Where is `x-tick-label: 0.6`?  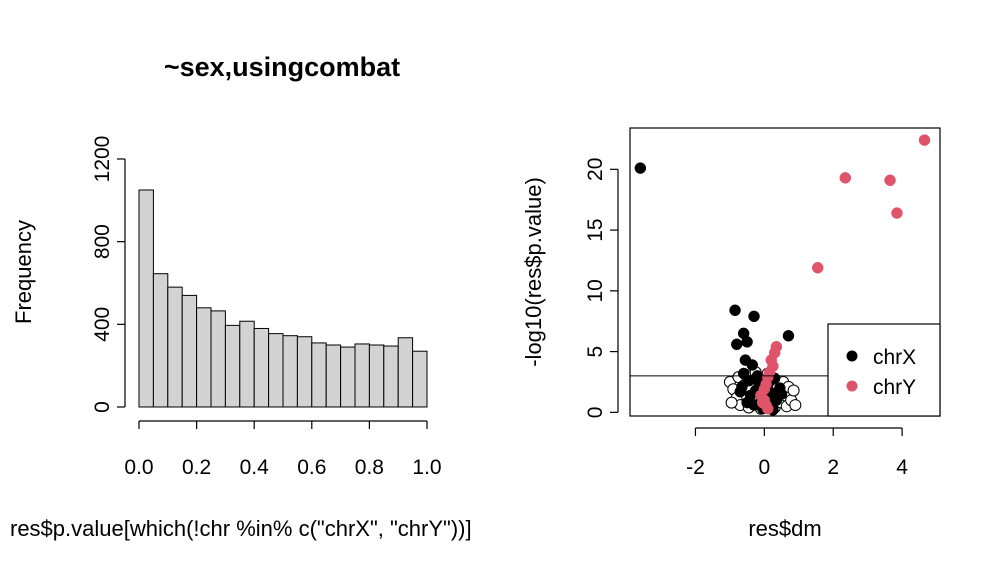
x-tick-label: 0.6 is located at coordinates (311, 467).